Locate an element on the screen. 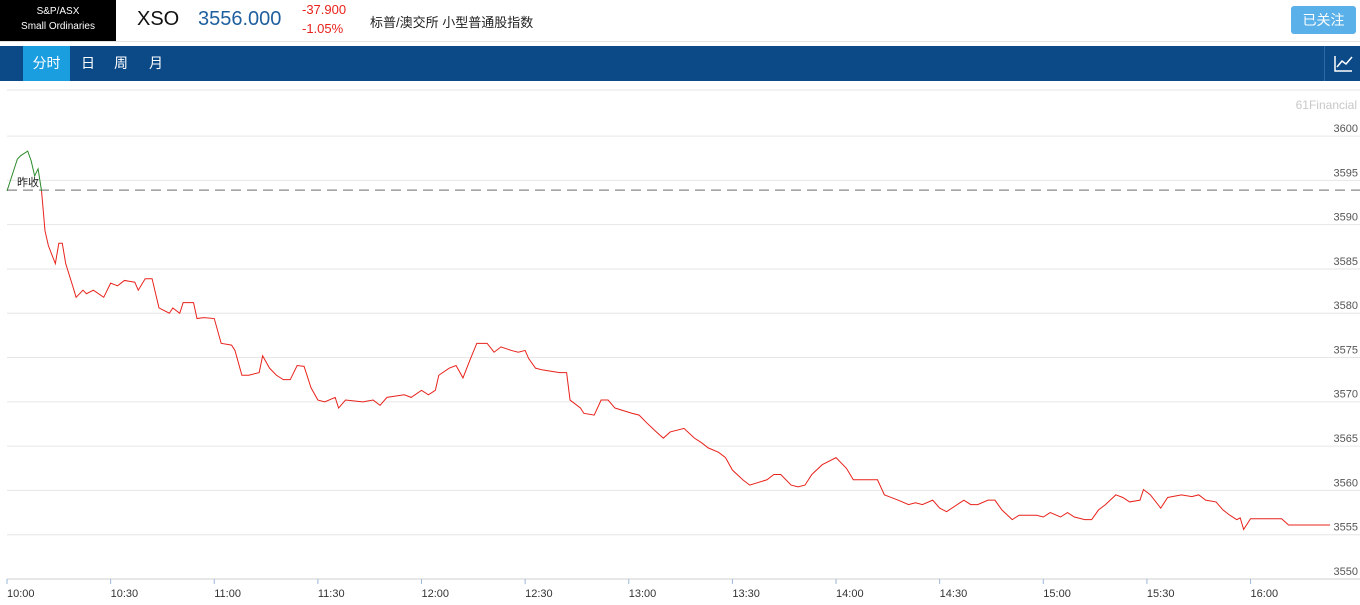 The image size is (1360, 605). y-tick-label: 3595 is located at coordinates (1346, 173).